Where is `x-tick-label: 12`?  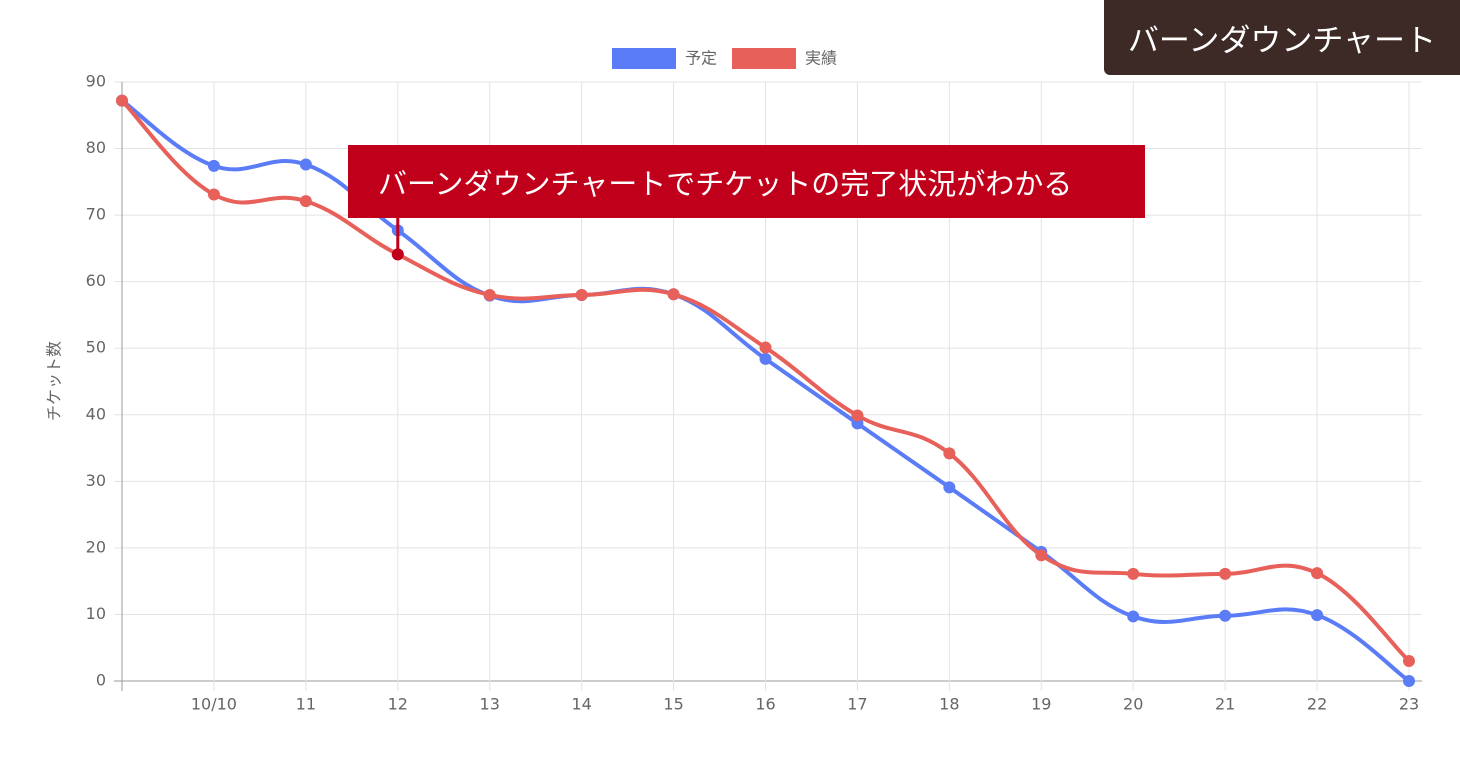
x-tick-label: 12 is located at coordinates (398, 704).